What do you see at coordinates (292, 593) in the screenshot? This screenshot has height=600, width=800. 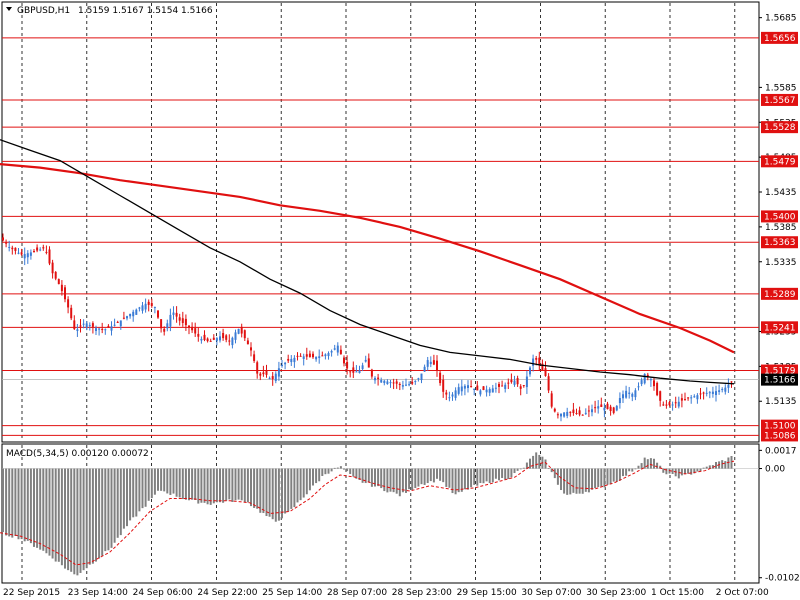 I see `time-label: 25 Sep 14:00` at bounding box center [292, 593].